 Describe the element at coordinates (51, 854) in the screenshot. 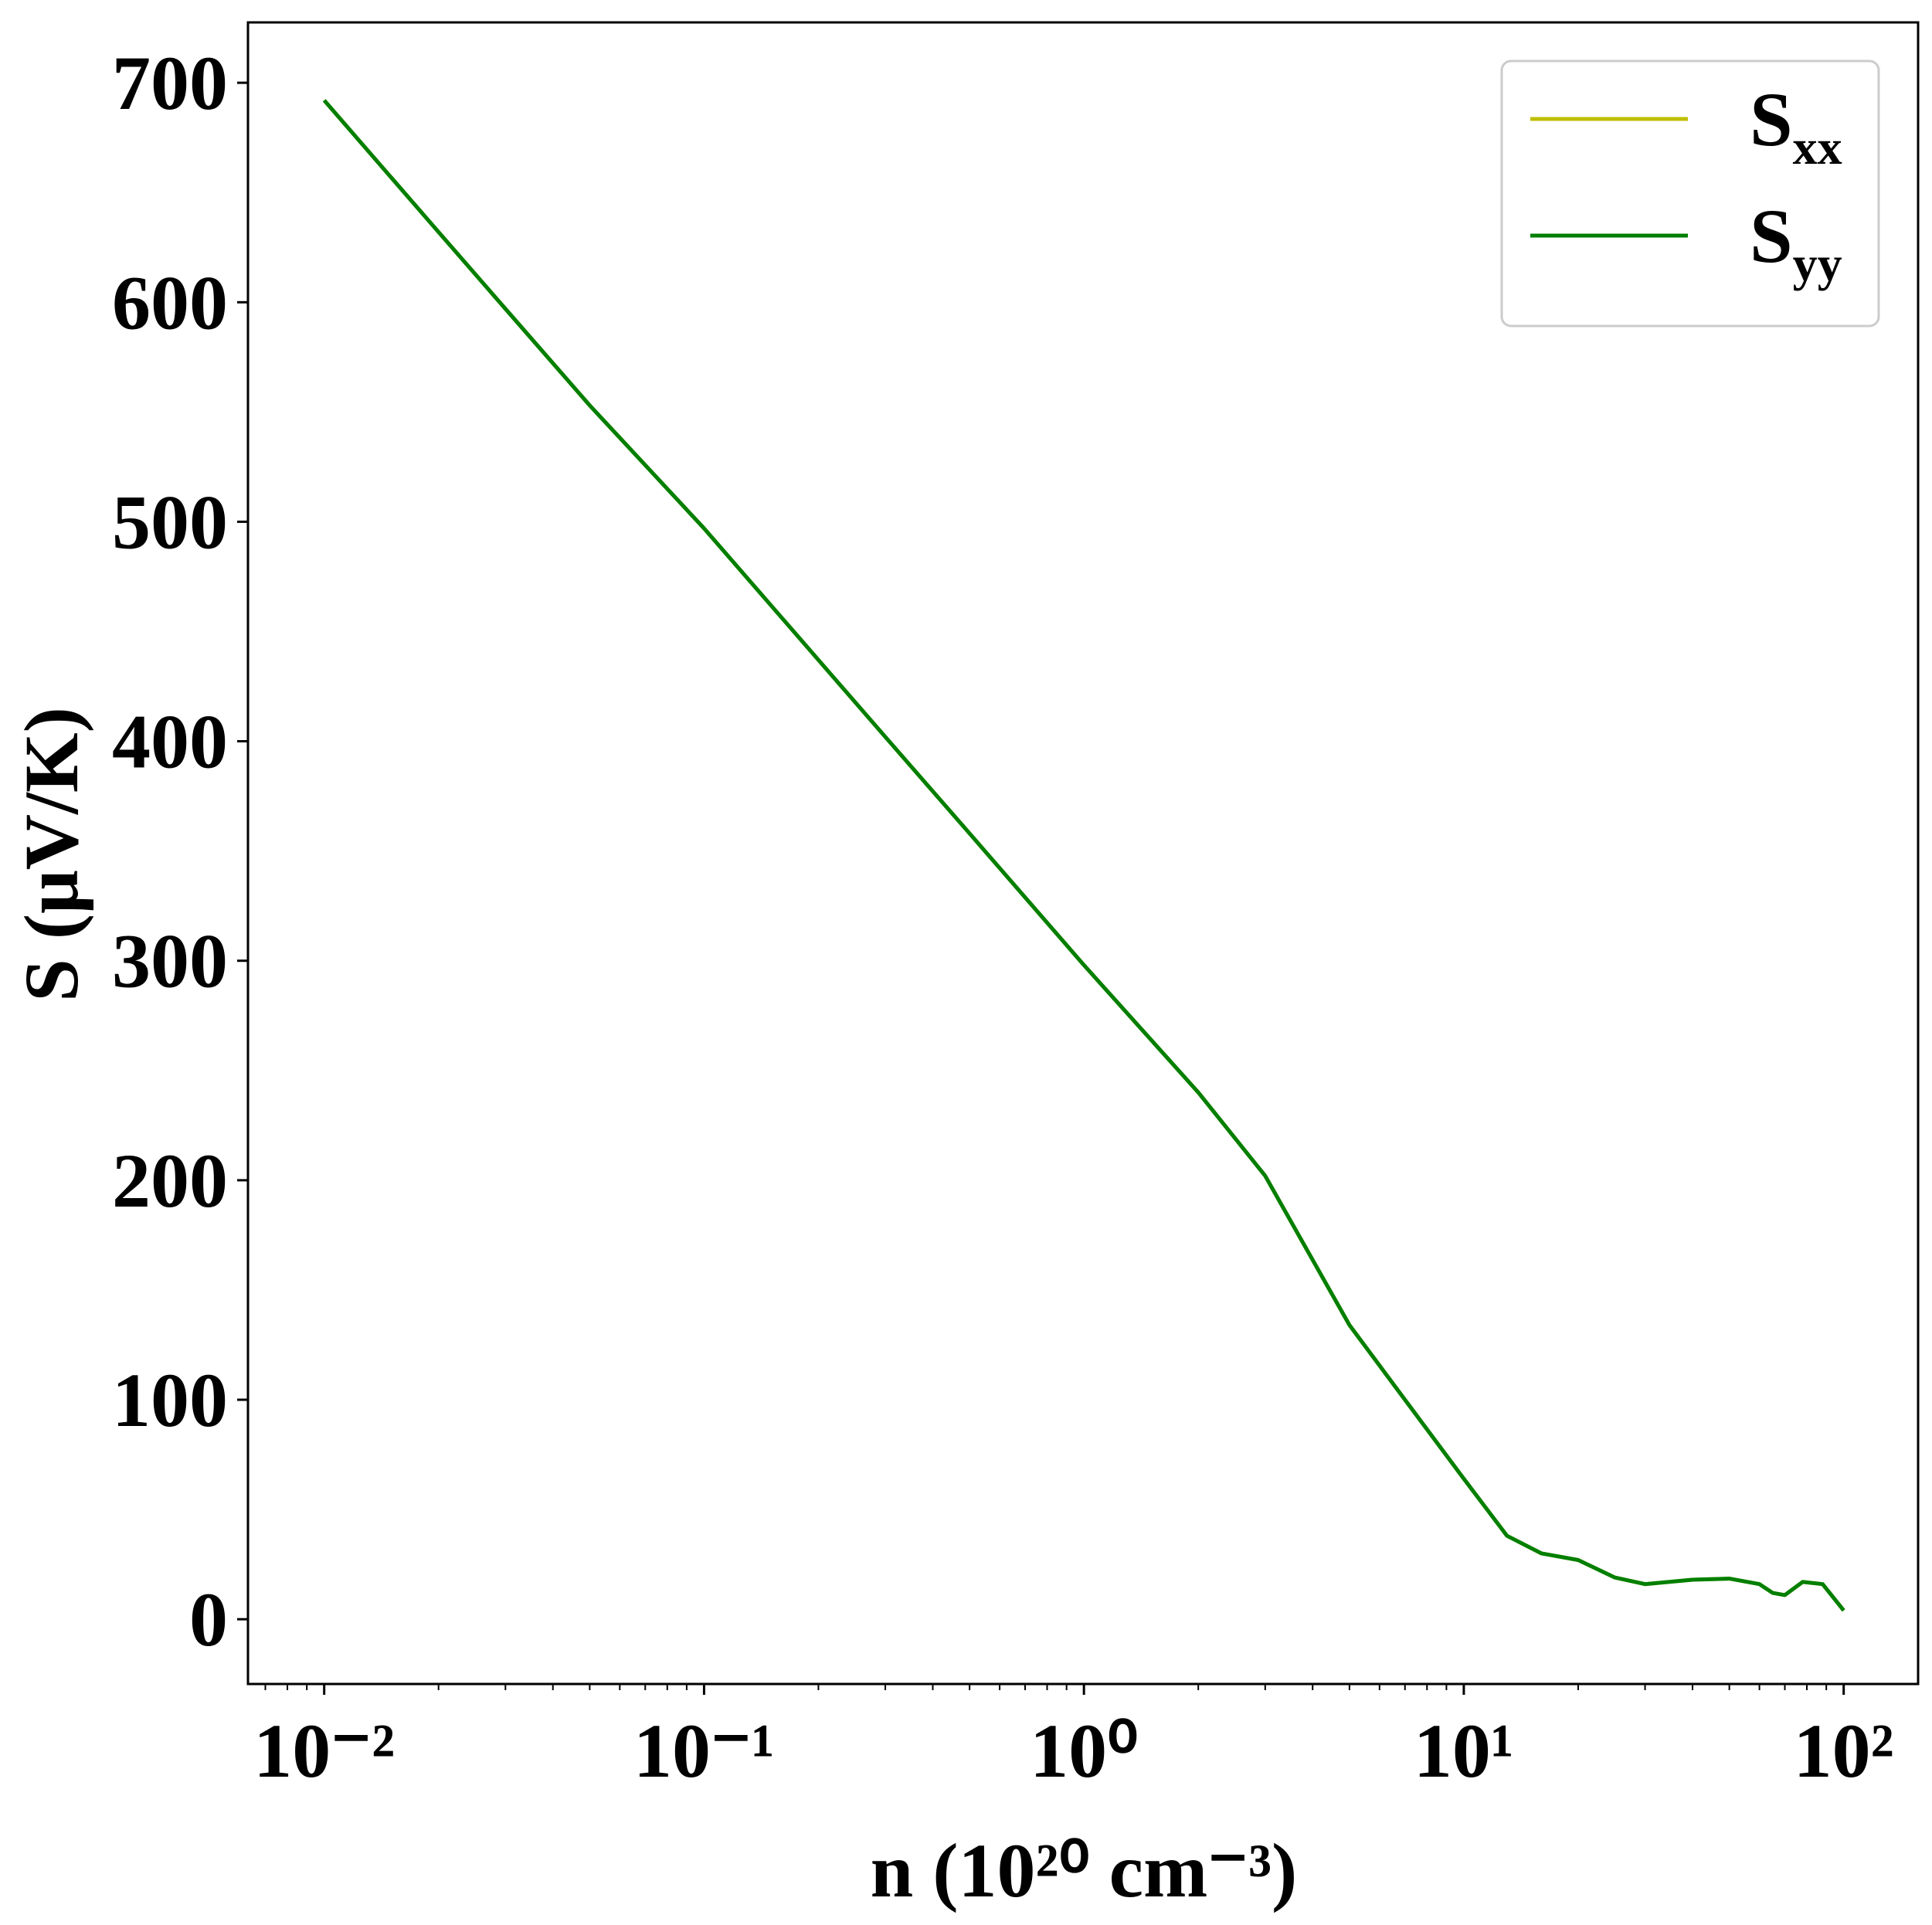

I see `y-axis-label: S (μV/K)` at that location.